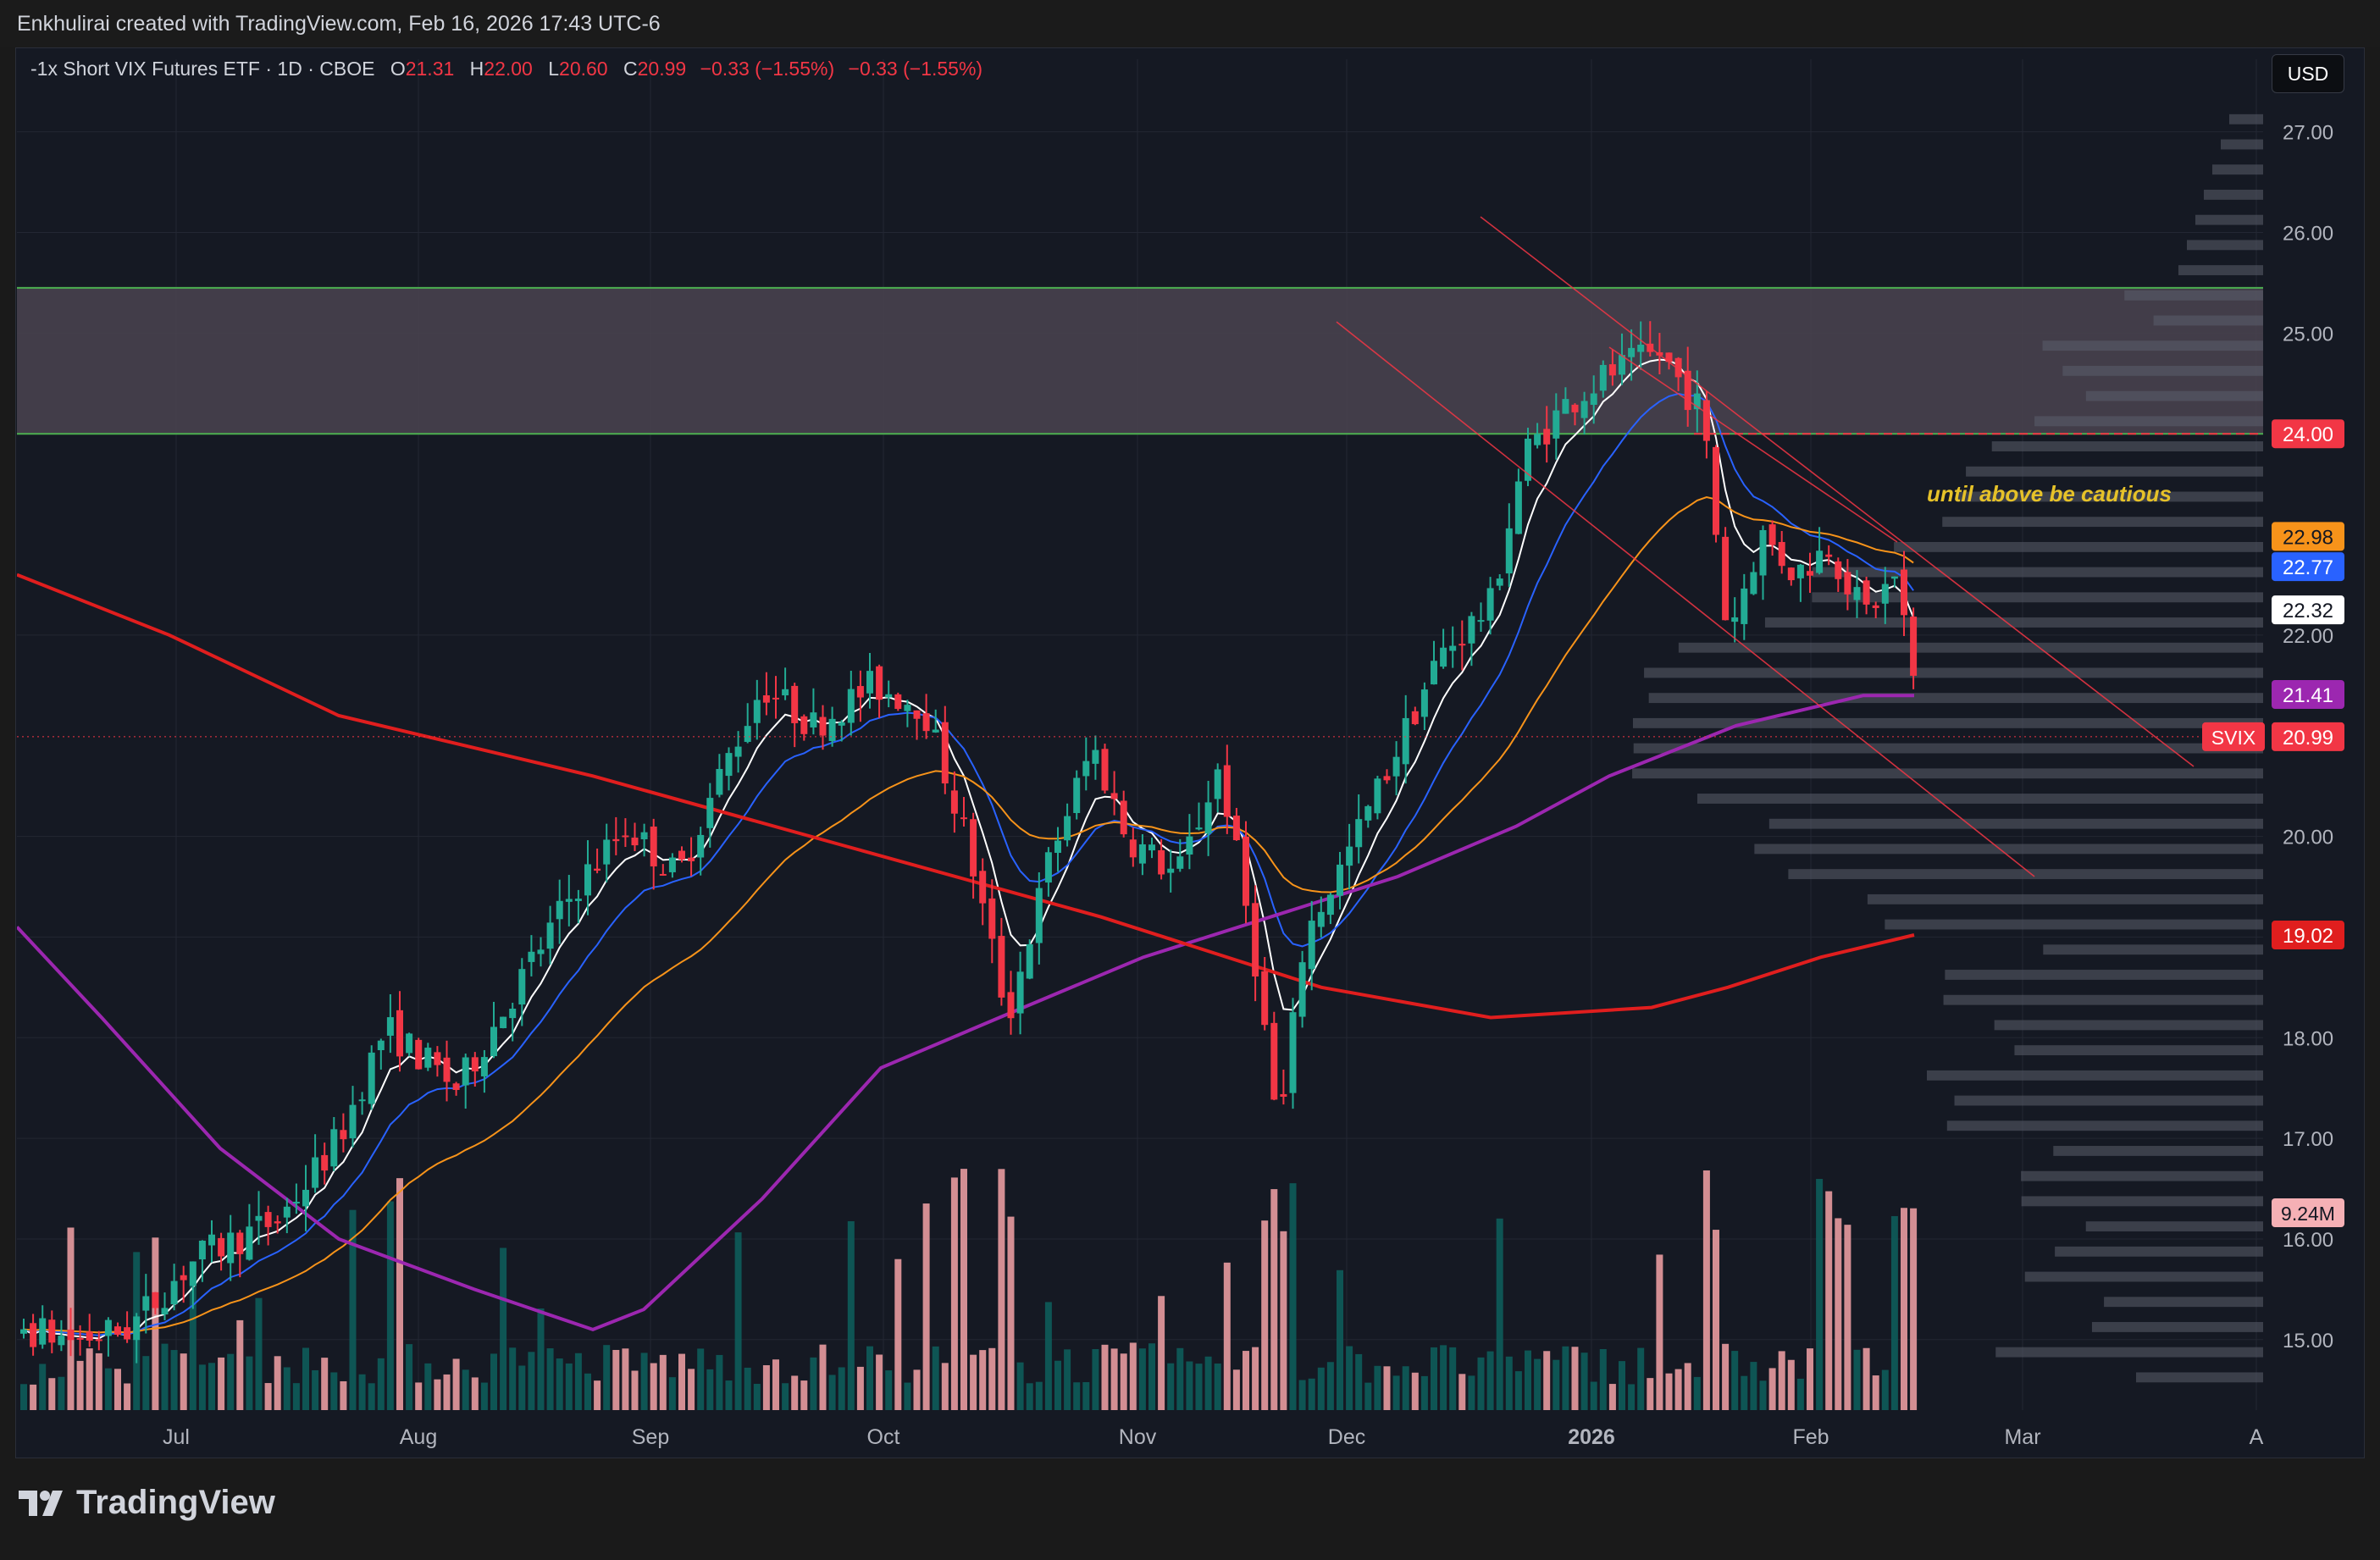  I want to click on annotation-text: until above be cautious, so click(2050, 494).